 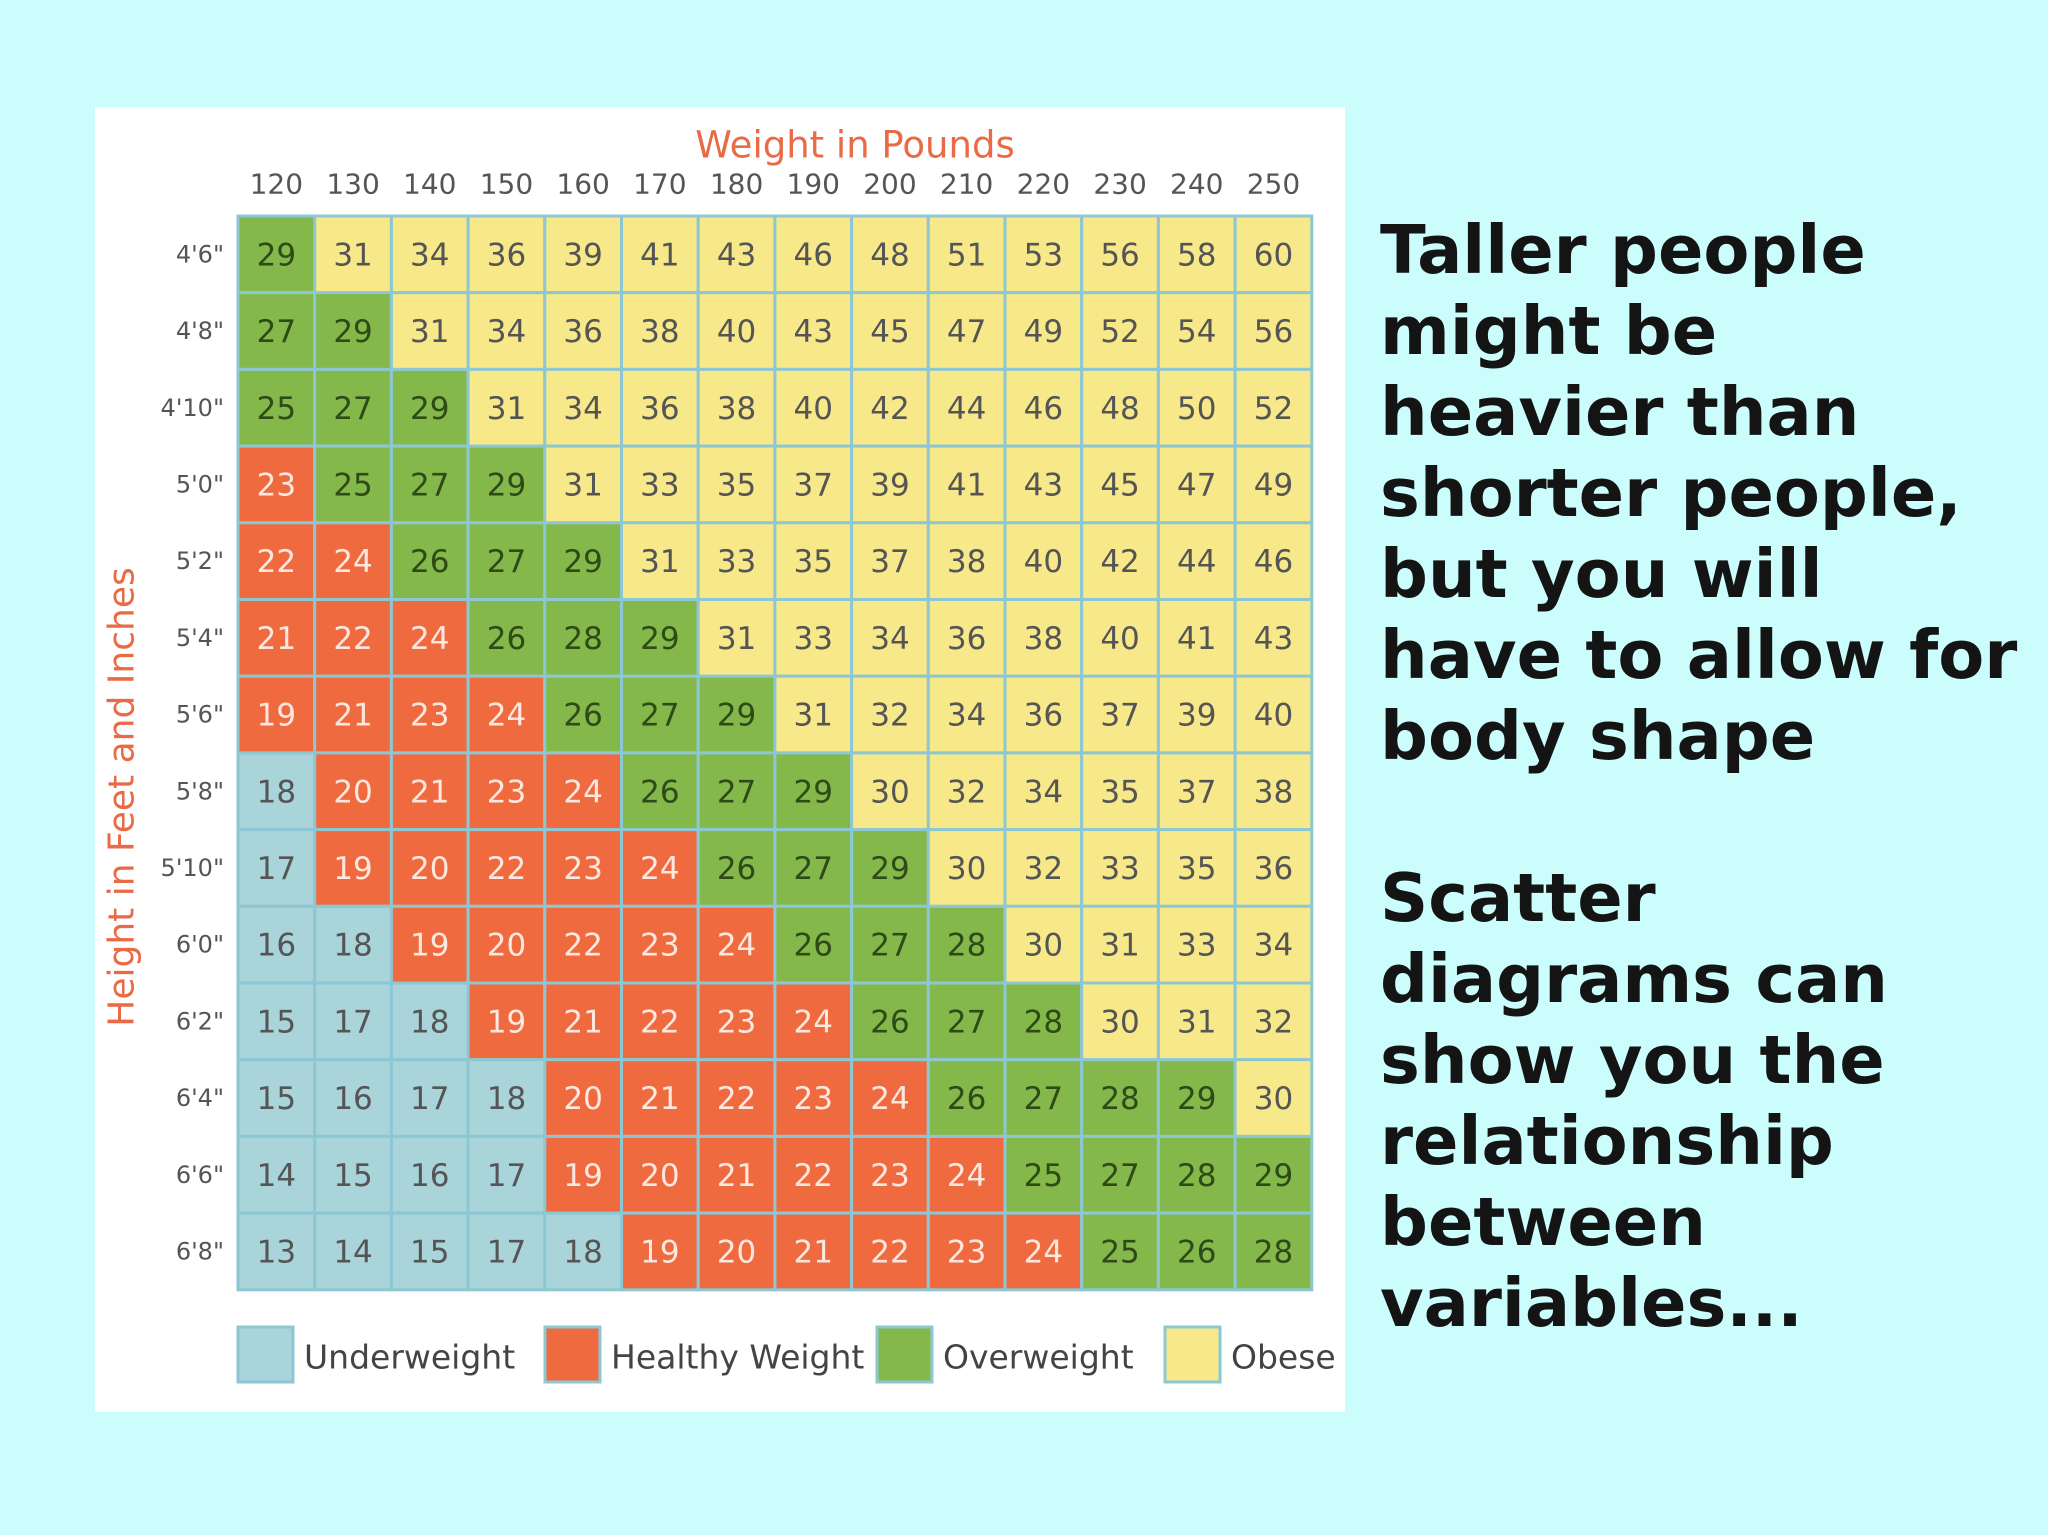 What do you see at coordinates (966, 332) in the screenshot?
I see `cell-value-label: 47` at bounding box center [966, 332].